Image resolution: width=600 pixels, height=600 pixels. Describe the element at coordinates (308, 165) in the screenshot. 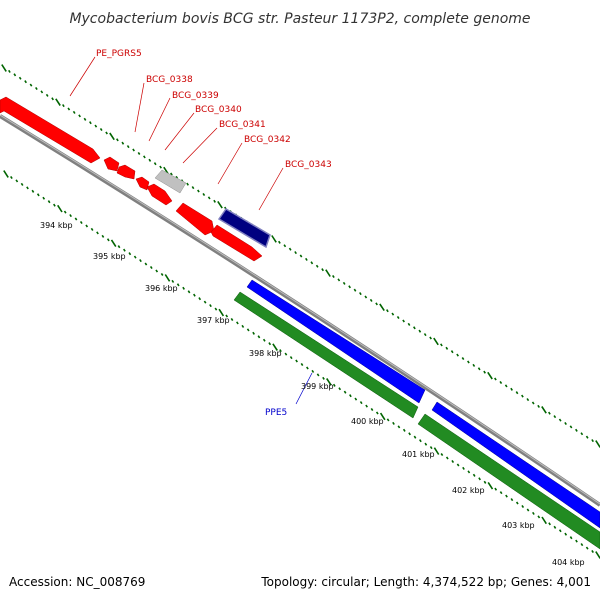

I see `label-BCG_0343: BCG_0343` at that location.